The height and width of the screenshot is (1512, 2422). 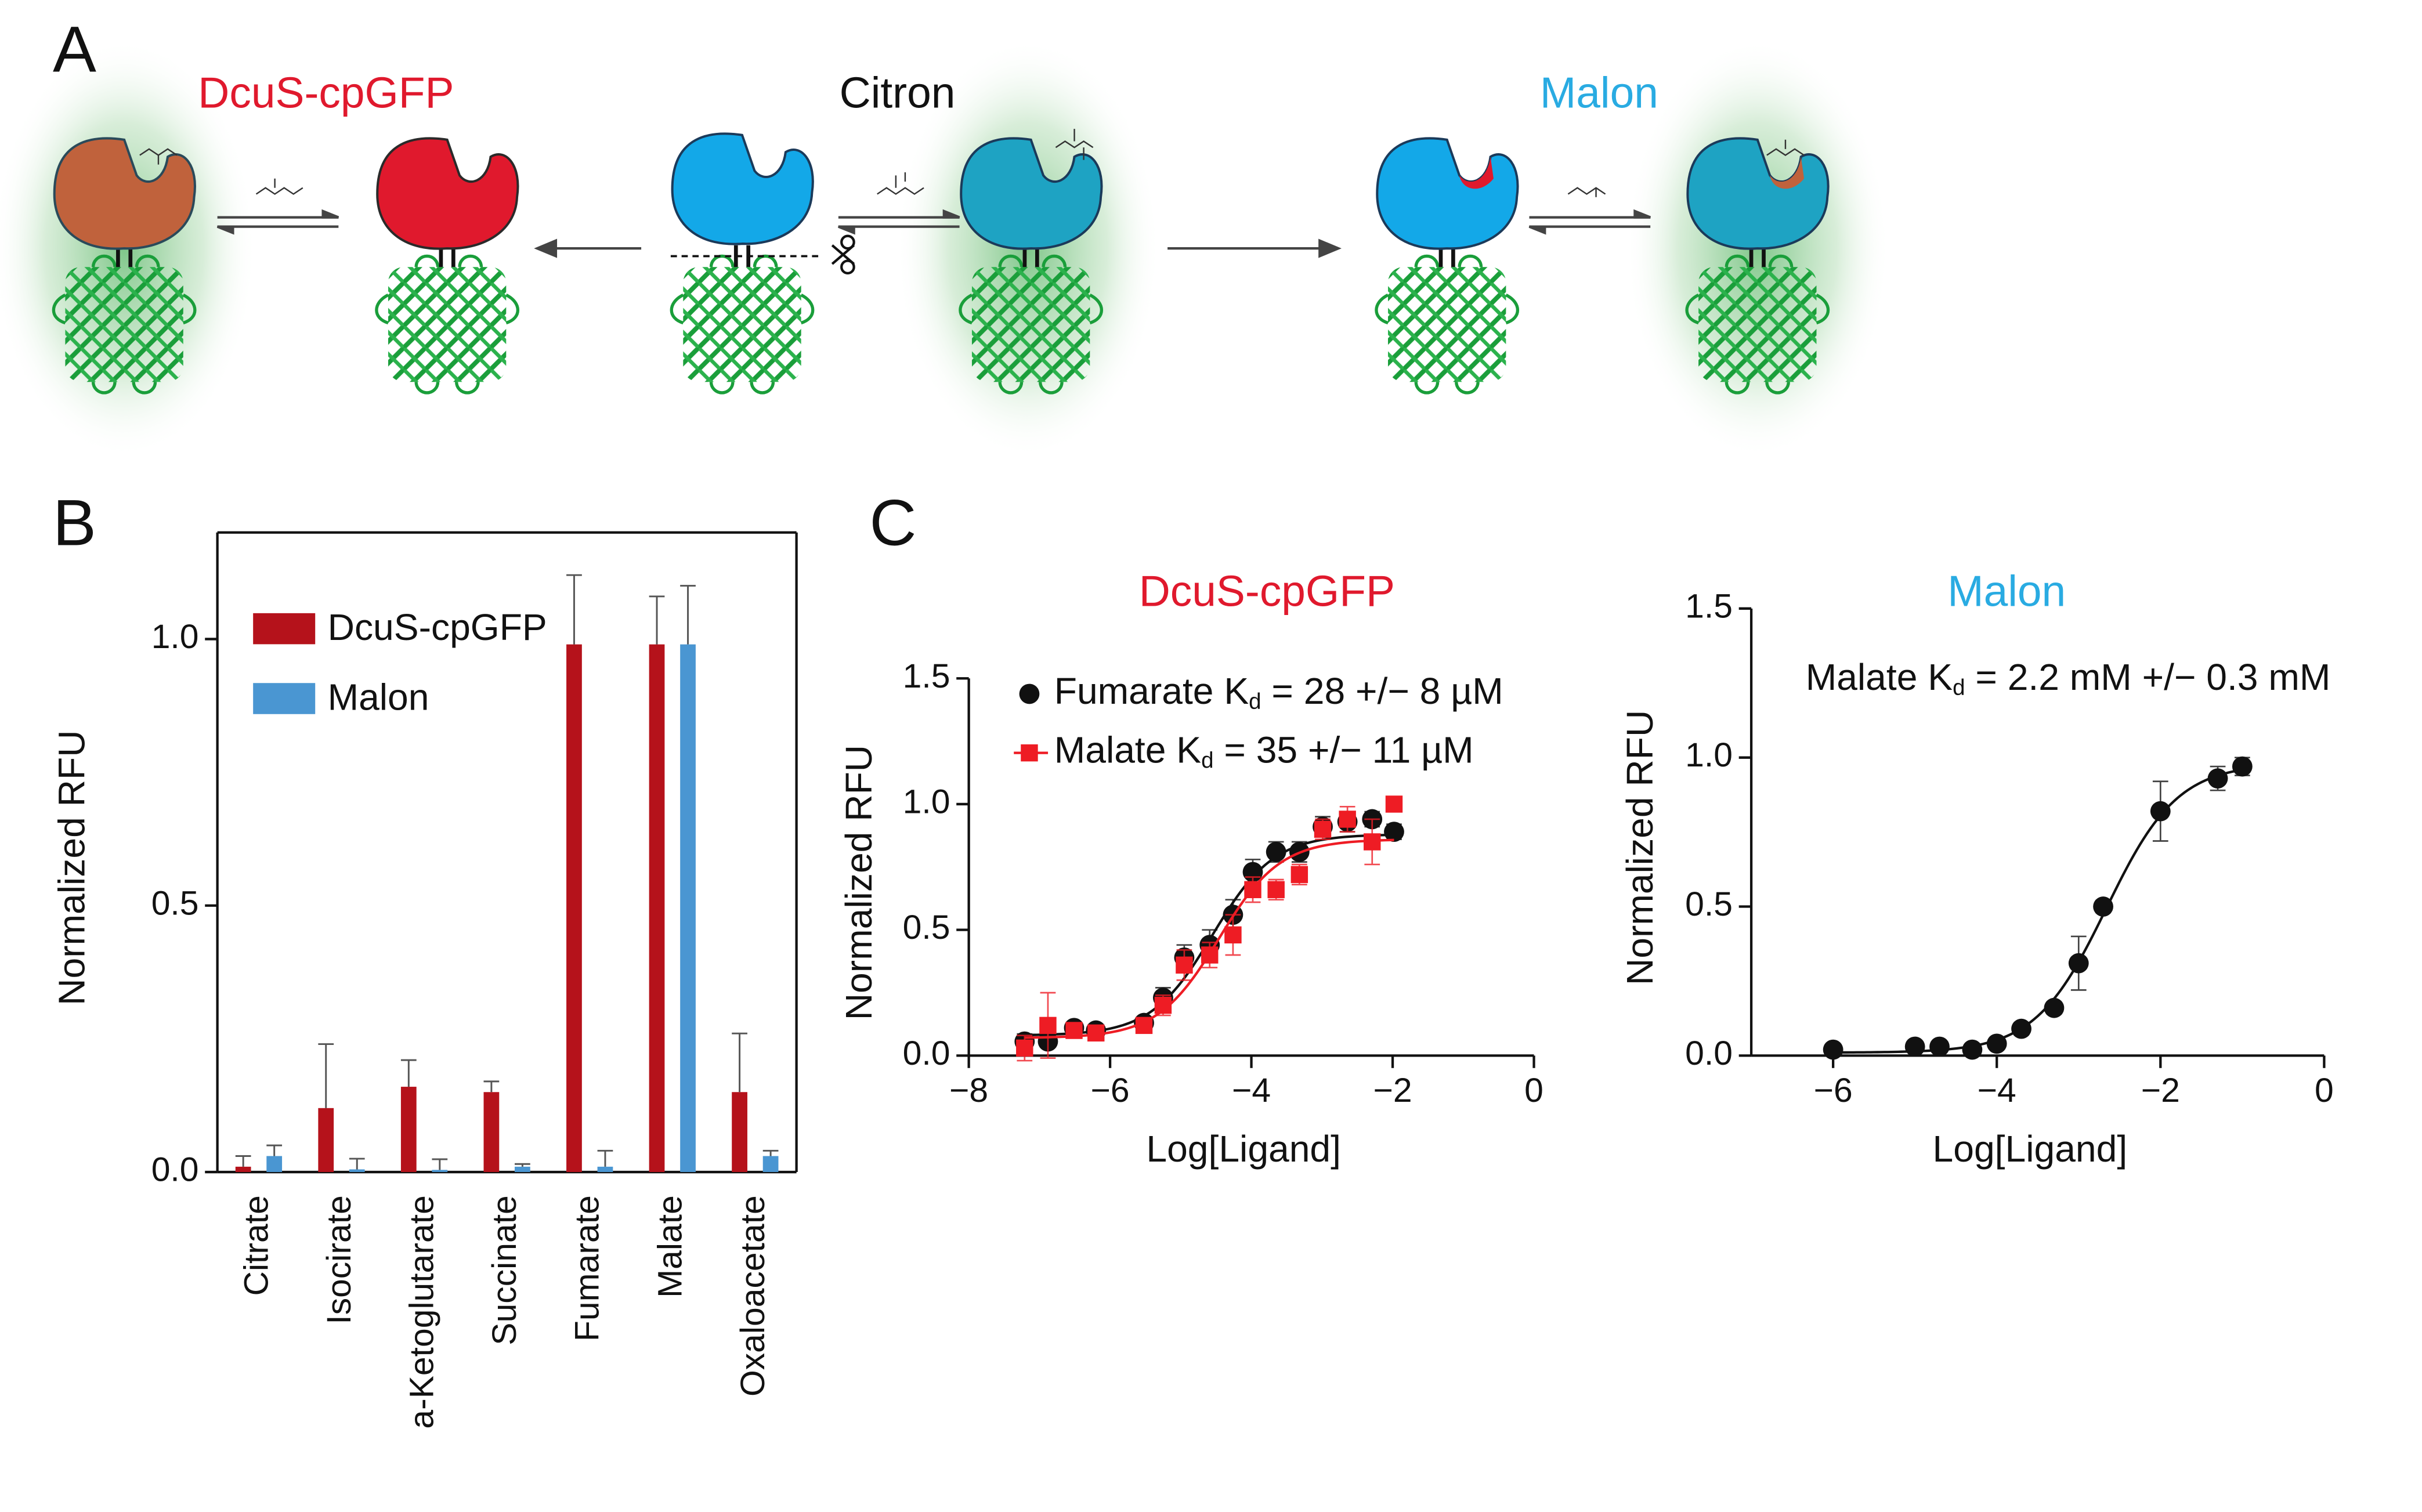 What do you see at coordinates (670, 1247) in the screenshot?
I see `x-tick-label: Malate` at bounding box center [670, 1247].